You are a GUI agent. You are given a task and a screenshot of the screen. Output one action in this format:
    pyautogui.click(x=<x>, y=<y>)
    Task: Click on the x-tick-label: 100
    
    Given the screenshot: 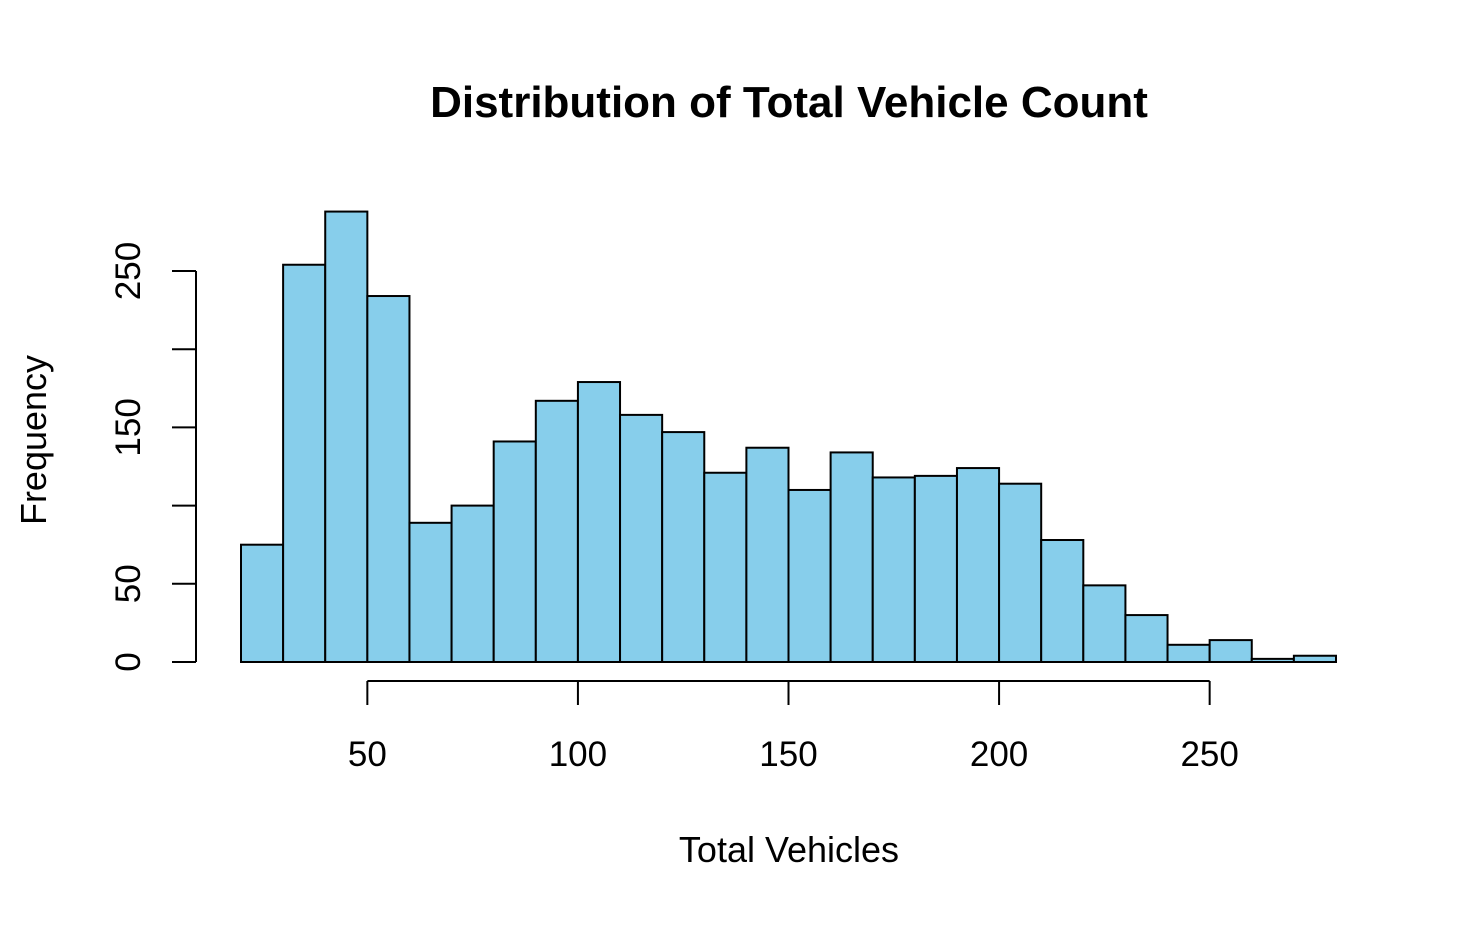 What is the action you would take?
    pyautogui.click(x=578, y=754)
    